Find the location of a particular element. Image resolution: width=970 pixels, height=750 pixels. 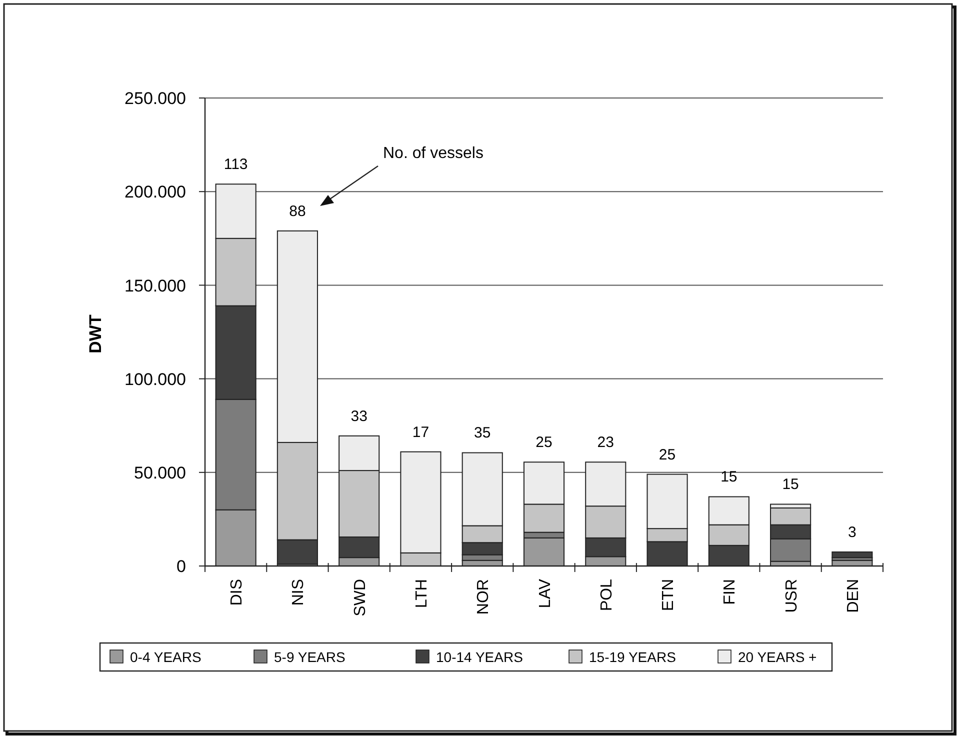

legend-label: 15-19 YEARS is located at coordinates (632, 657).